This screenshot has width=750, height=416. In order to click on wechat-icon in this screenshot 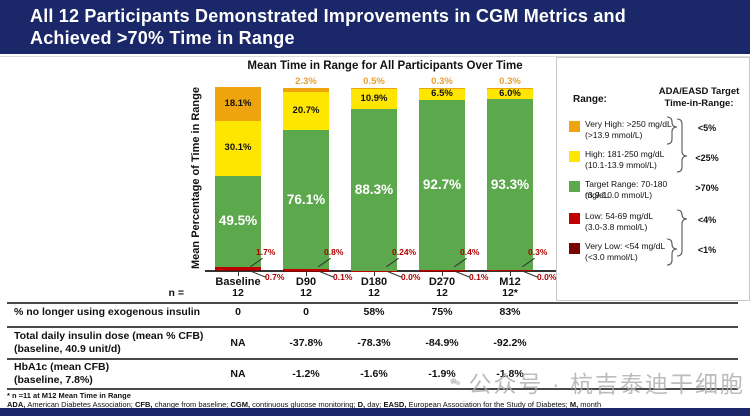, I will do `click(455, 382)`.